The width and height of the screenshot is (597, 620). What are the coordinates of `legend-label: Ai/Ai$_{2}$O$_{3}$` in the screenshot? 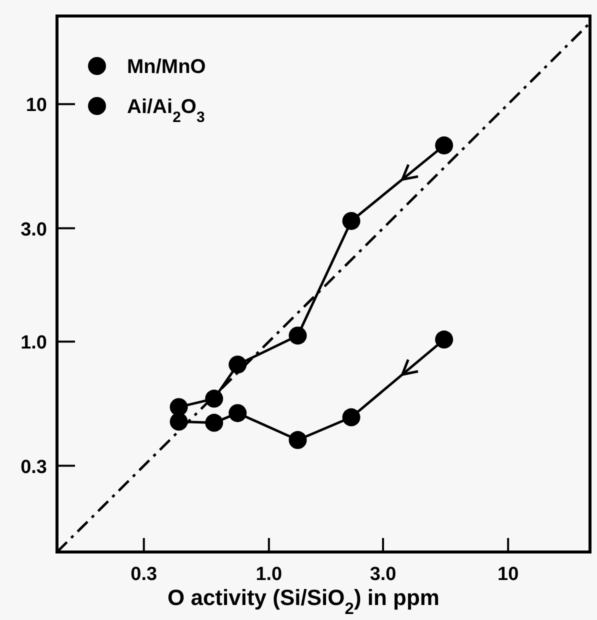 It's located at (166, 111).